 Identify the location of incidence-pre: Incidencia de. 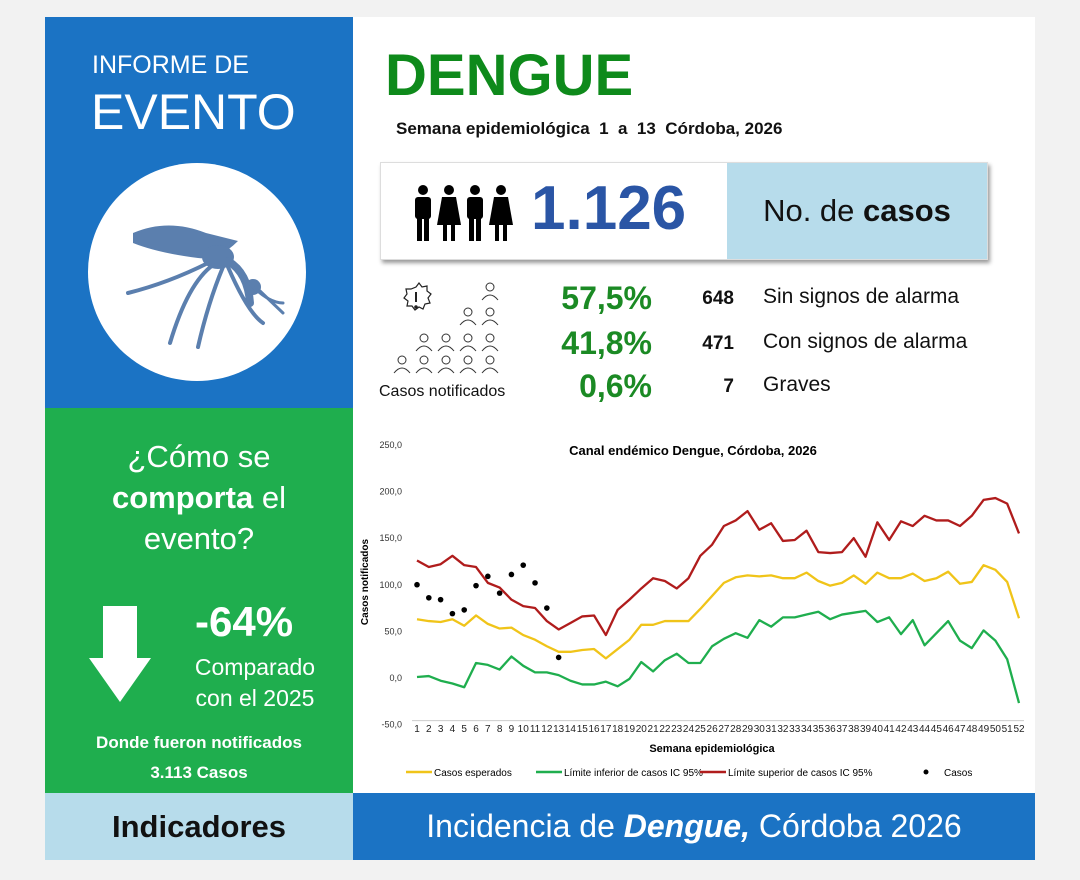
(525, 826).